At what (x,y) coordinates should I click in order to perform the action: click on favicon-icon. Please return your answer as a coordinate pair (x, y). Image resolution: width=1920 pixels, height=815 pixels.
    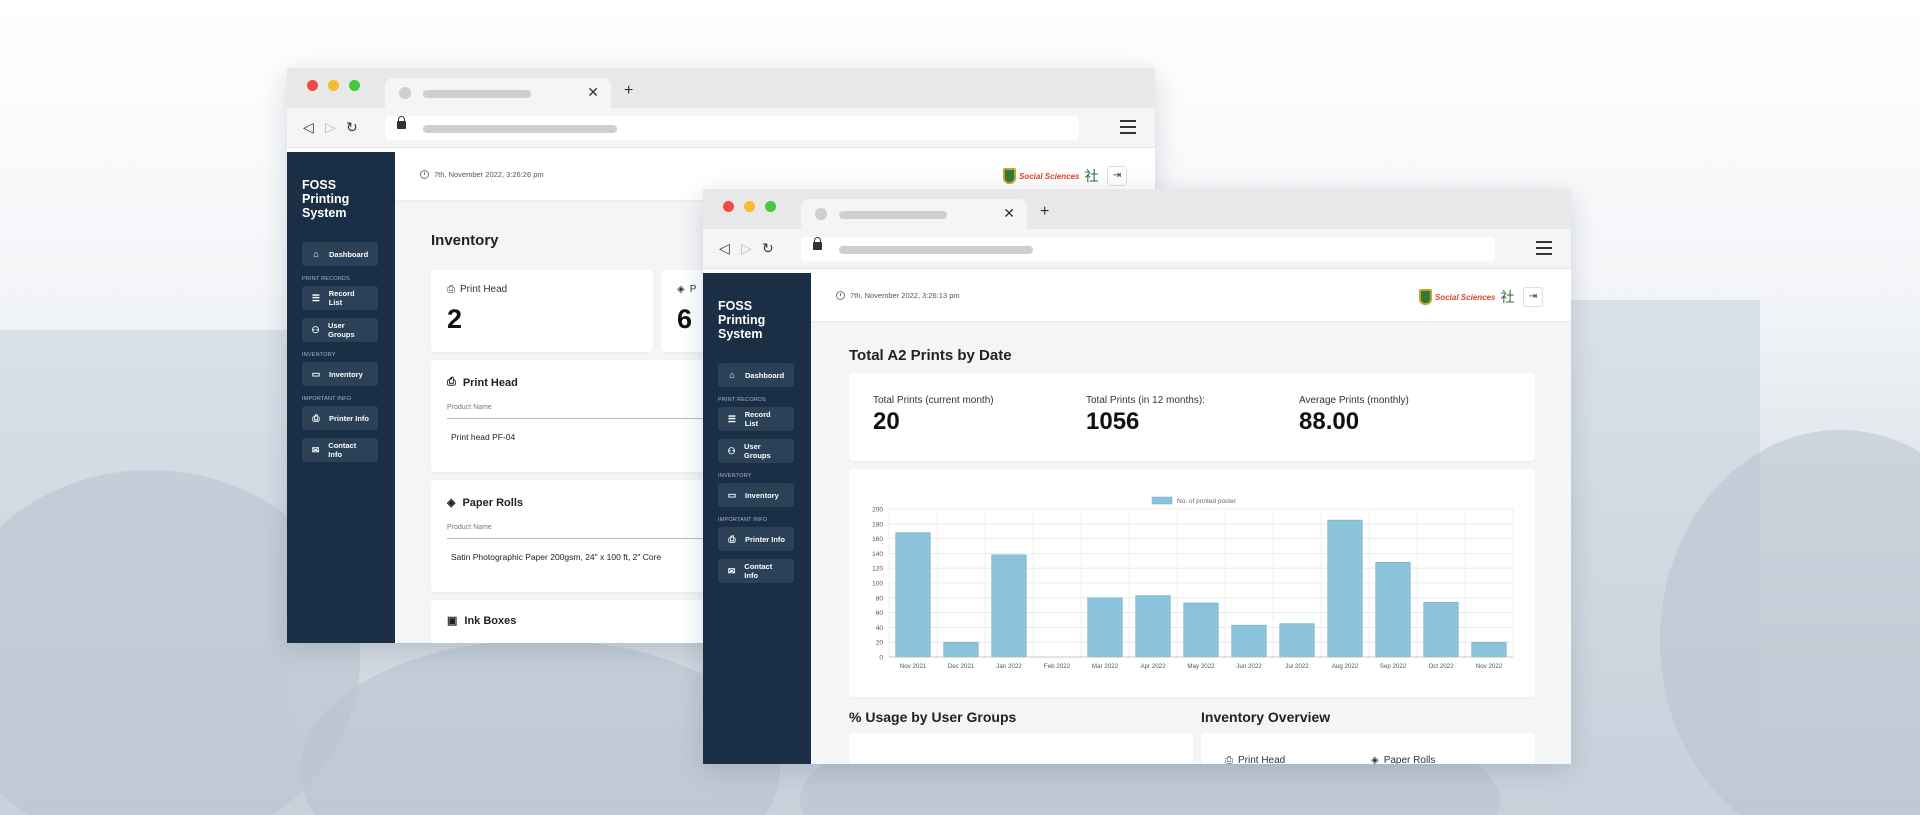
    Looking at the image, I should click on (405, 93).